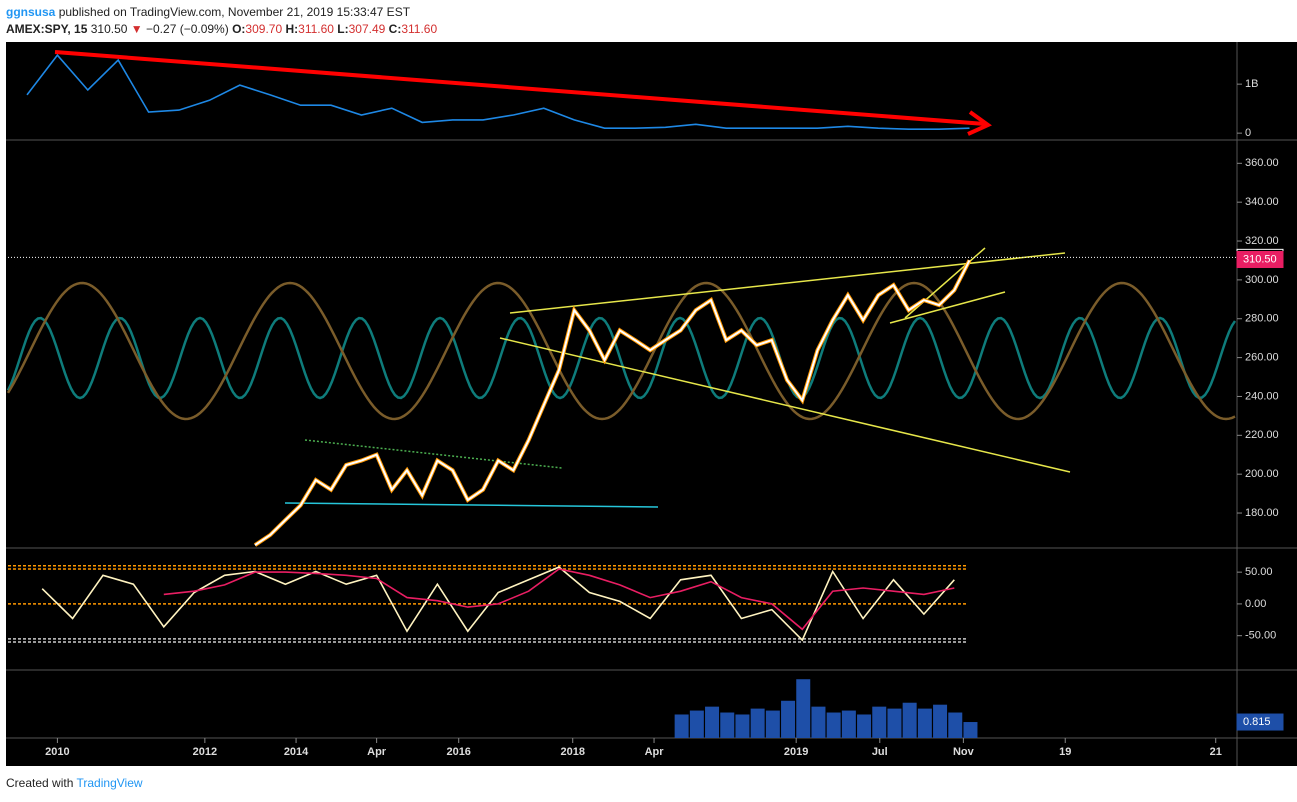 Image resolution: width=1297 pixels, height=802 pixels. What do you see at coordinates (57, 752) in the screenshot?
I see `x-tick-label: 2010` at bounding box center [57, 752].